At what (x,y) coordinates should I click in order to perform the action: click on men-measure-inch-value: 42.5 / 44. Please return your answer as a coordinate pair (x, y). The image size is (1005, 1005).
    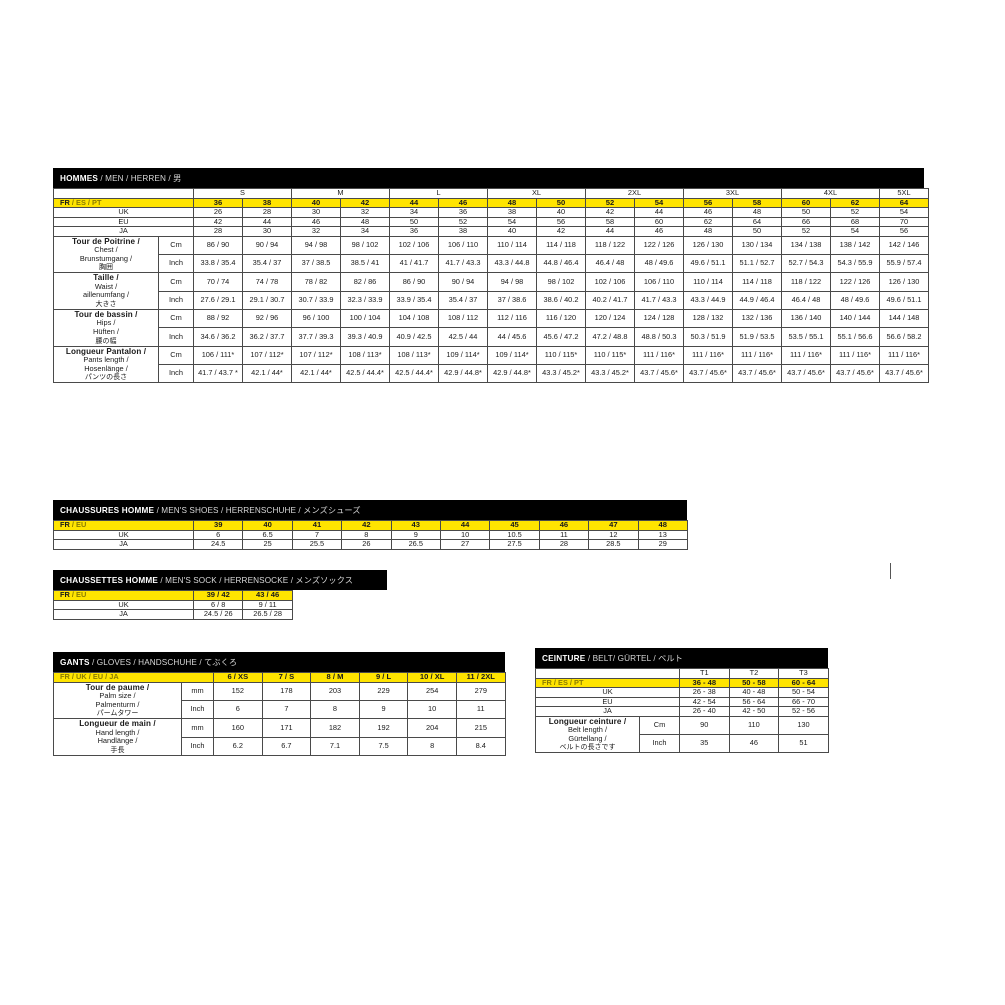
    Looking at the image, I should click on (463, 337).